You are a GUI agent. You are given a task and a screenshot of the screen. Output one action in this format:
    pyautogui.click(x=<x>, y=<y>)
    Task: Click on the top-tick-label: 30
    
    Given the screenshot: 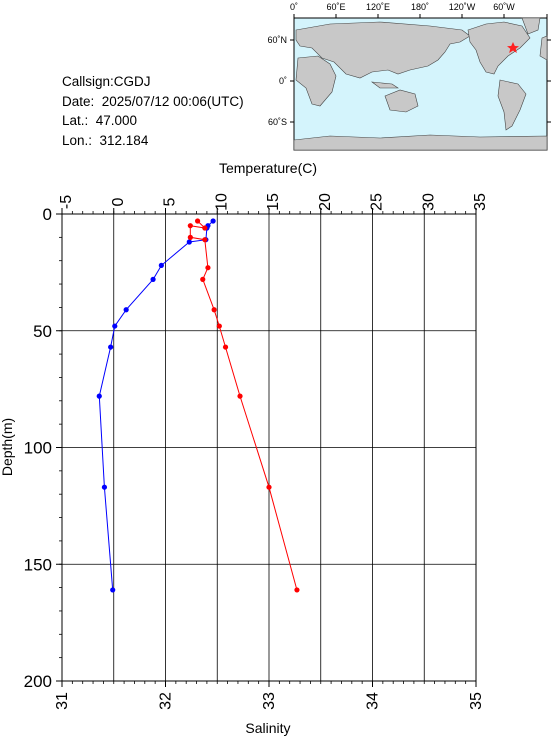 What is the action you would take?
    pyautogui.click(x=428, y=202)
    